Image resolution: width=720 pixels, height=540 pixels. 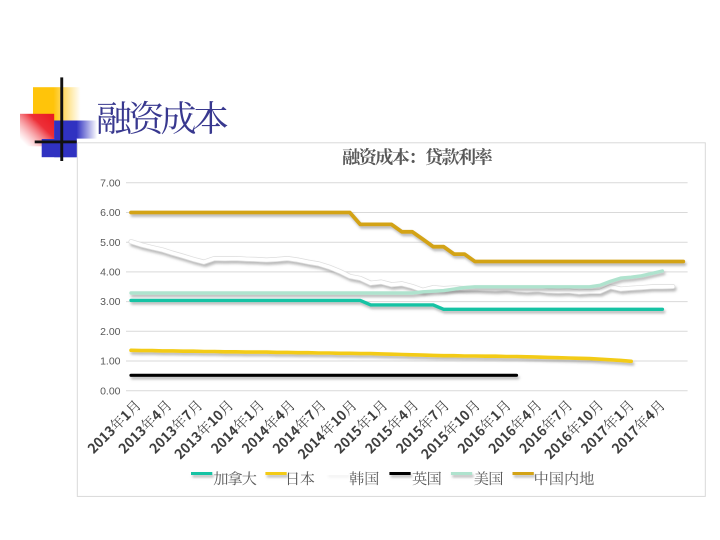 I want to click on svg-text: 1.00, so click(x=110, y=362).